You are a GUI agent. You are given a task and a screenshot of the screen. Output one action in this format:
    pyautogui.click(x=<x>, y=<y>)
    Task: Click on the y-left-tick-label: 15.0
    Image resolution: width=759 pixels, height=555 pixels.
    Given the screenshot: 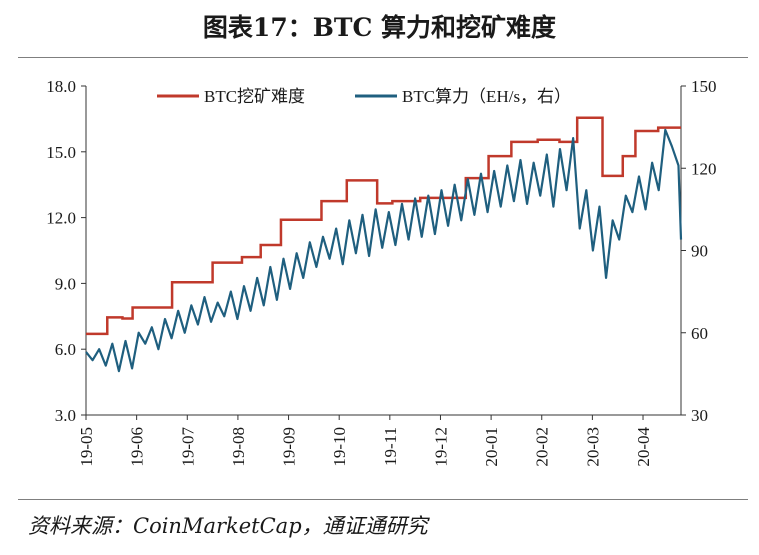 What is the action you would take?
    pyautogui.click(x=61, y=152)
    